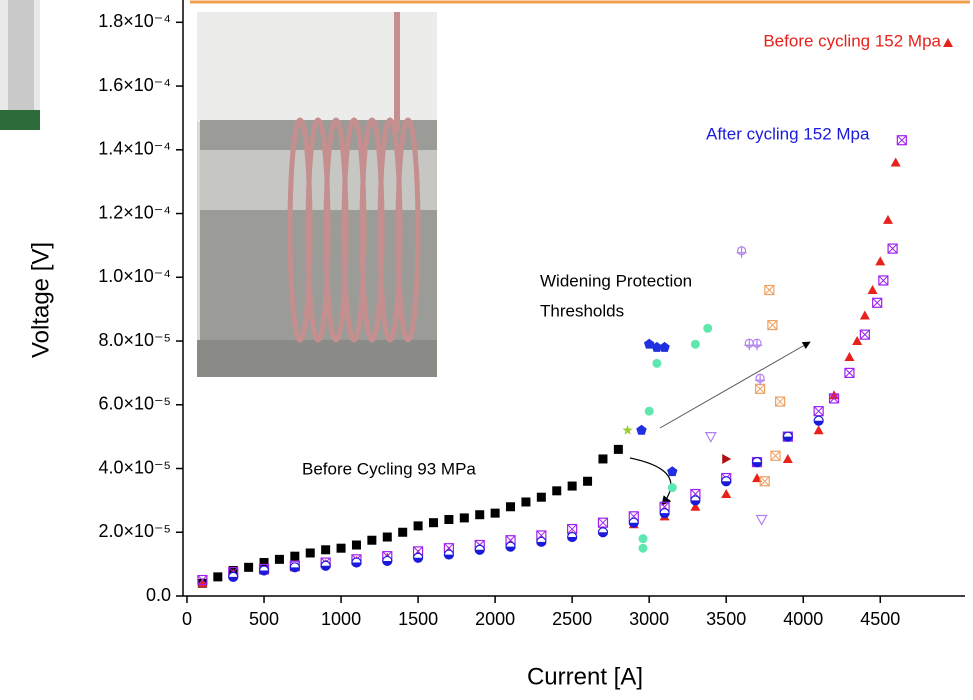  I want to click on annotation: Widening Protection, so click(616, 280).